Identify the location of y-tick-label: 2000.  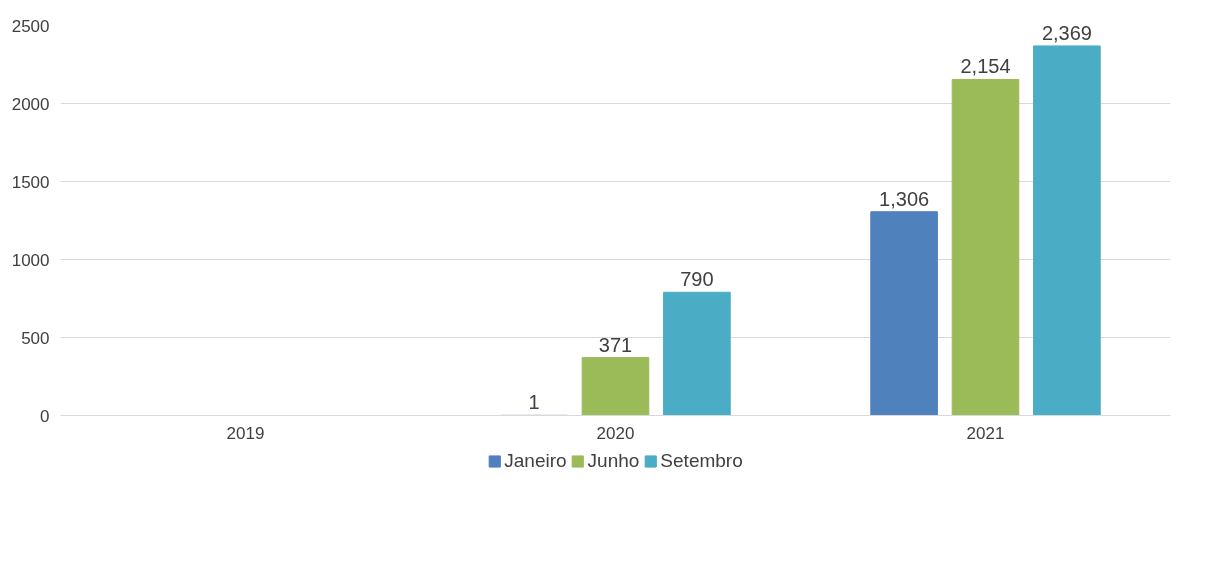
(30, 104).